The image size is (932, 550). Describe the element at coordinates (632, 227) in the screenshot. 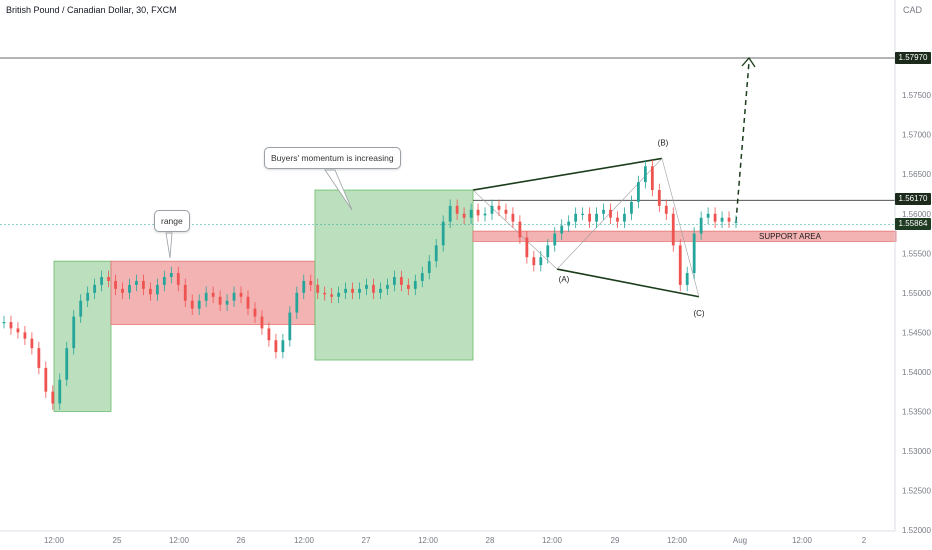

I see `wave-labels-layer: (B) (A) (C)` at that location.